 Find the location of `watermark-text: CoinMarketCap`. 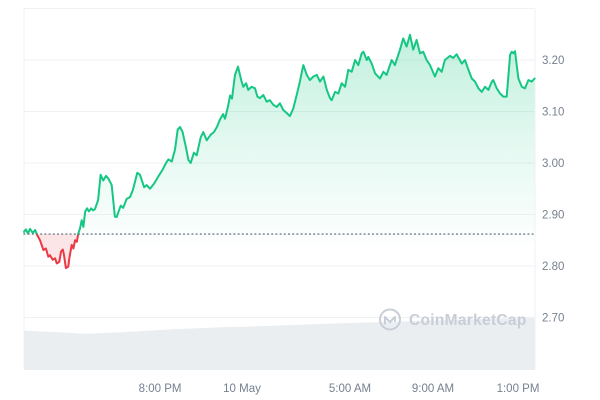

watermark-text: CoinMarketCap is located at coordinates (468, 320).